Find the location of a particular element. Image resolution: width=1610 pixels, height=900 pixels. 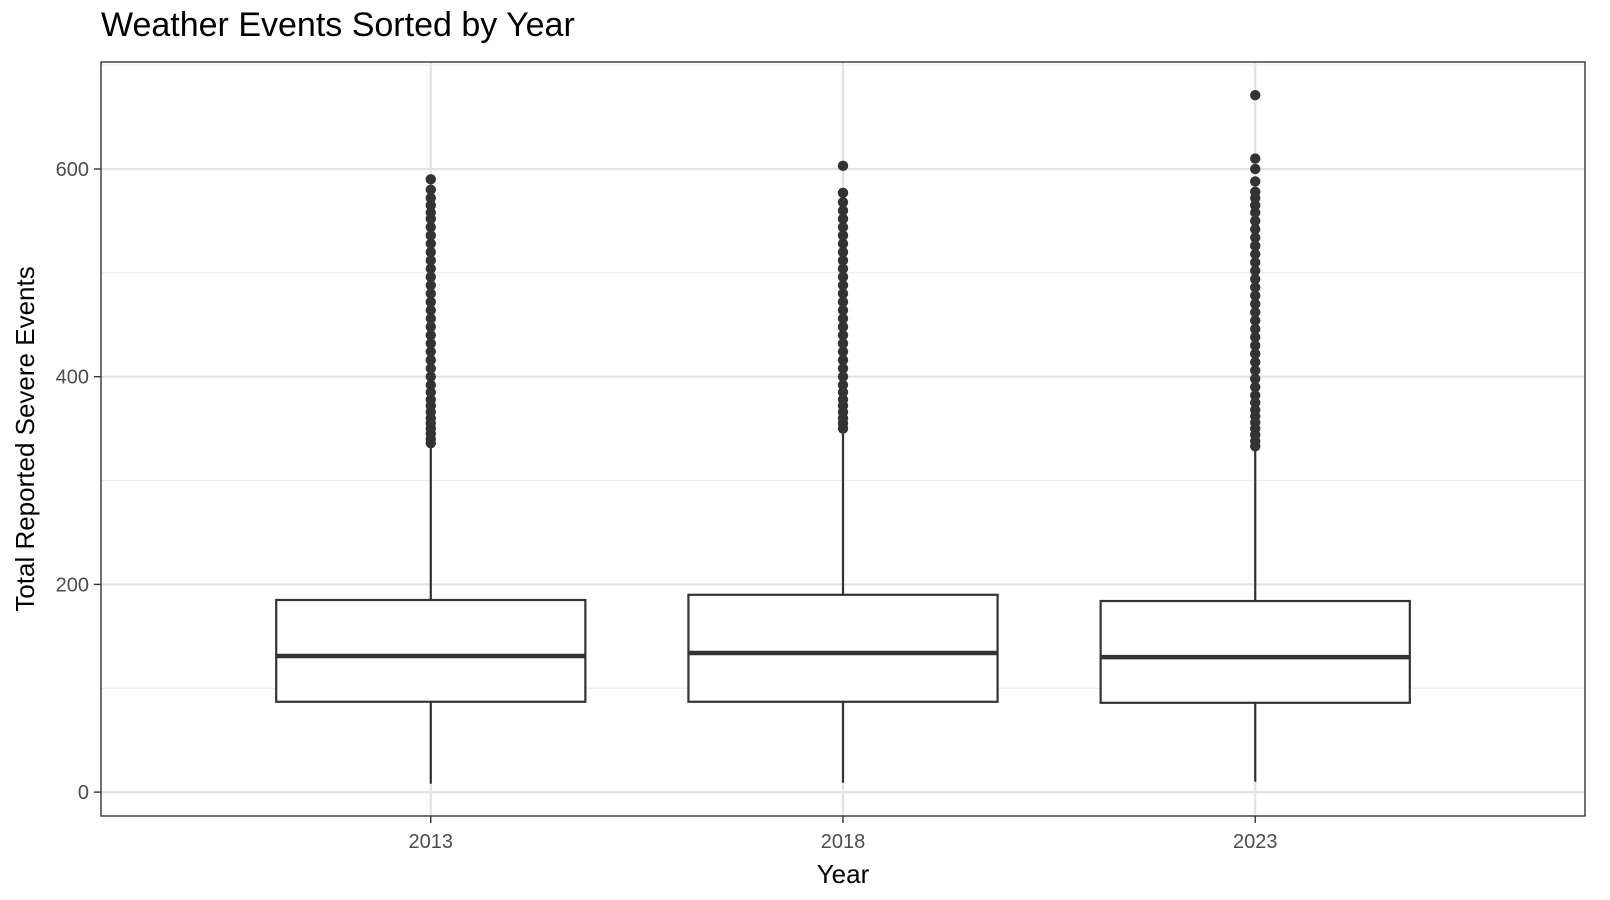

boxplot-2018 is located at coordinates (843, 471).